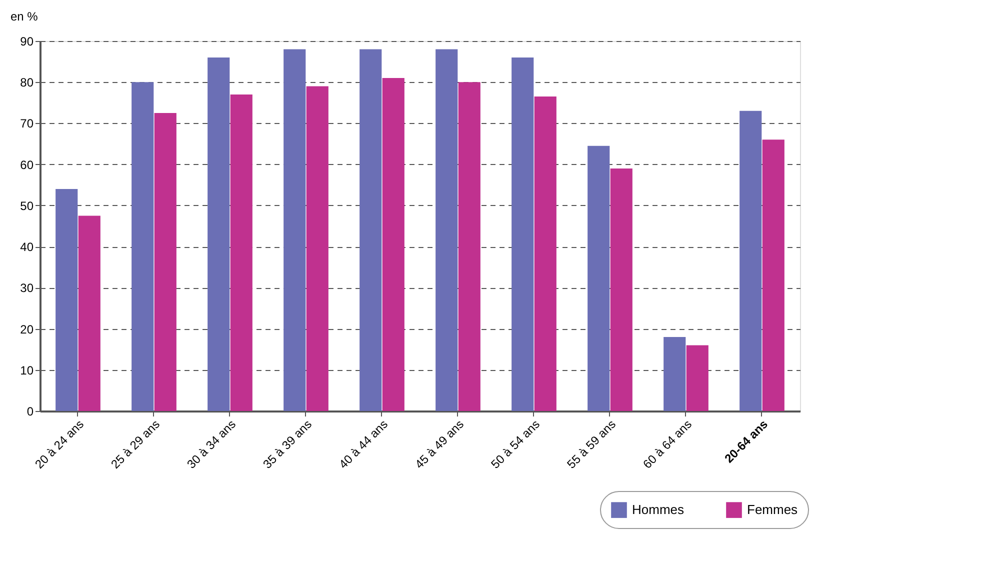 This screenshot has width=982, height=579. I want to click on x-tick-label: 20 à 24 ans, so click(59, 444).